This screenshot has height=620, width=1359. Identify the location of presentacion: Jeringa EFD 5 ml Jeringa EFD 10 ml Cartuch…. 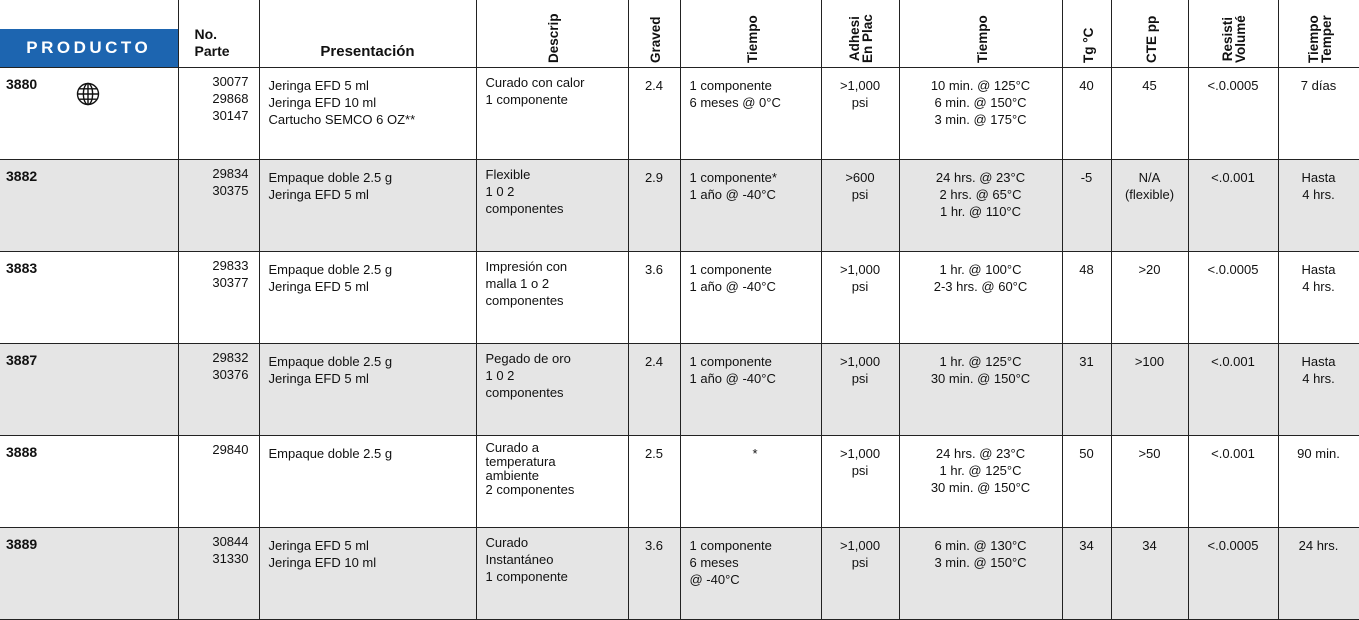
(367, 113).